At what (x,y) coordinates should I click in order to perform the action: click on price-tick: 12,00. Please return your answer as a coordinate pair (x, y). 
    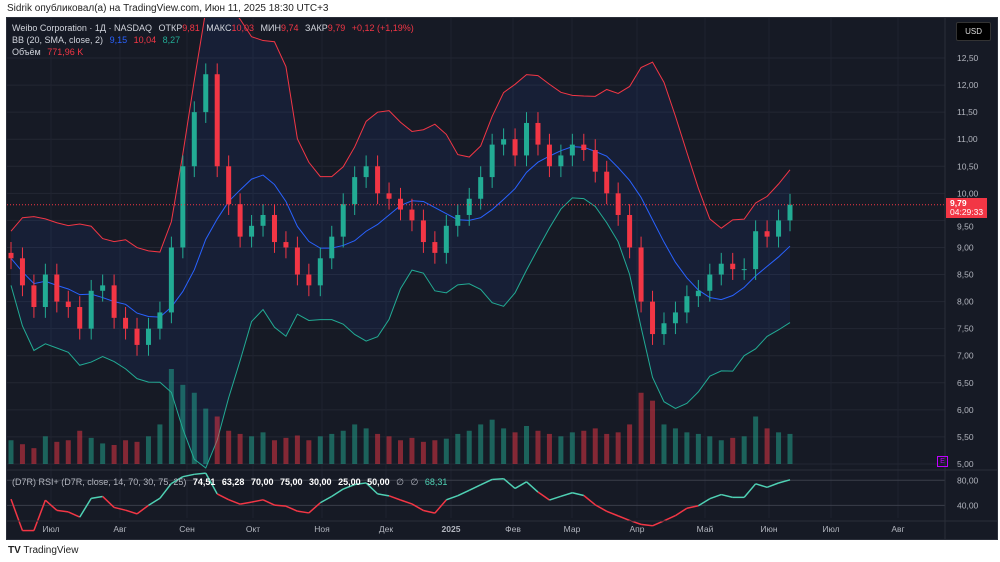
    Looking at the image, I should click on (968, 85).